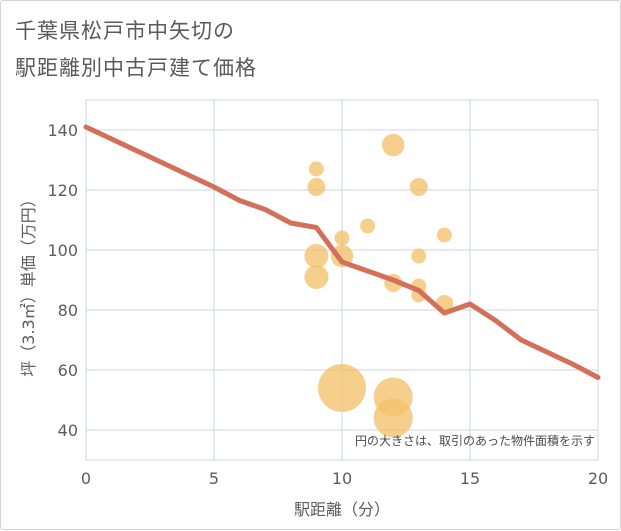 The image size is (621, 531). What do you see at coordinates (68, 430) in the screenshot?
I see `y-tick-label: 40` at bounding box center [68, 430].